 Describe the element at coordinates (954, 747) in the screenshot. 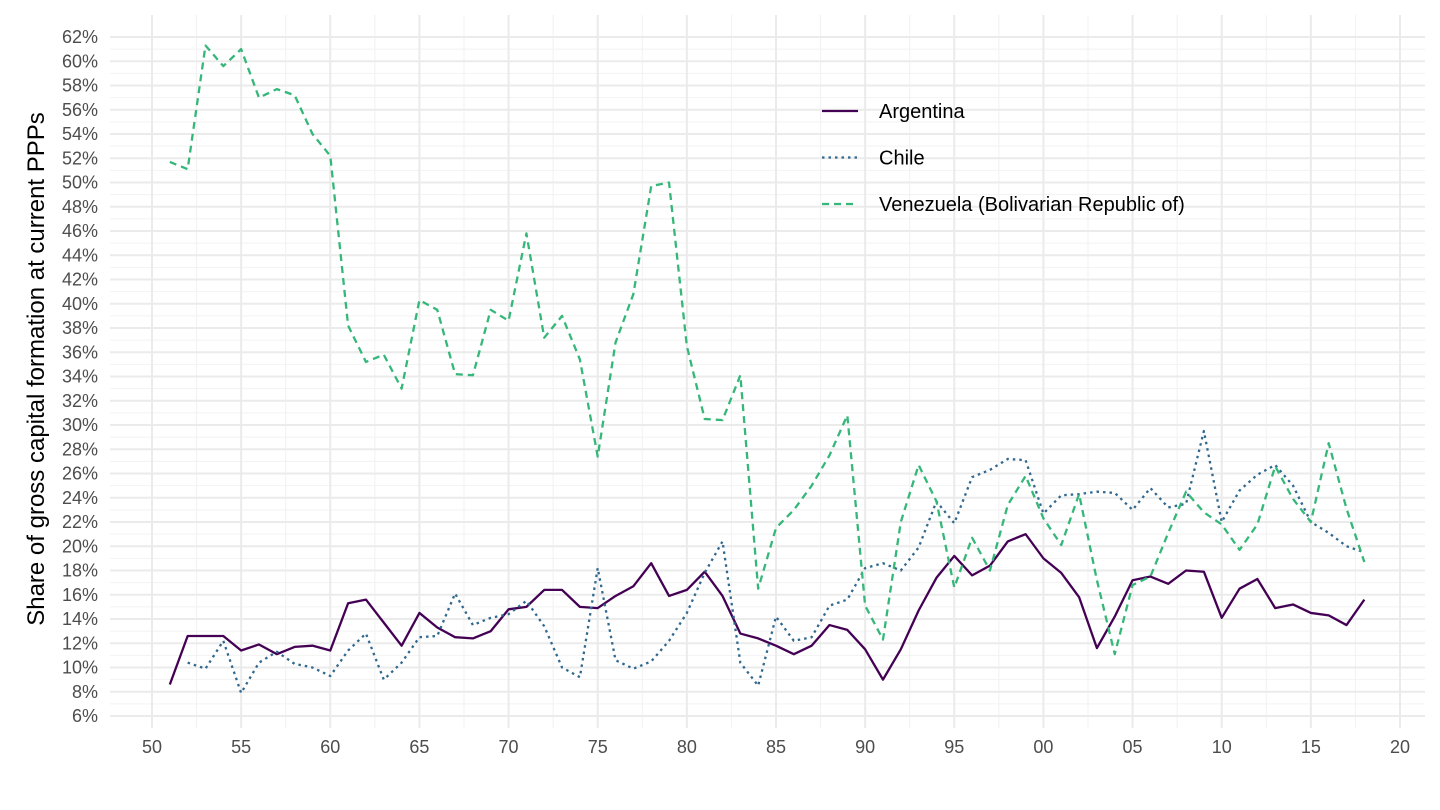

I see `x-tick-label: 95` at that location.